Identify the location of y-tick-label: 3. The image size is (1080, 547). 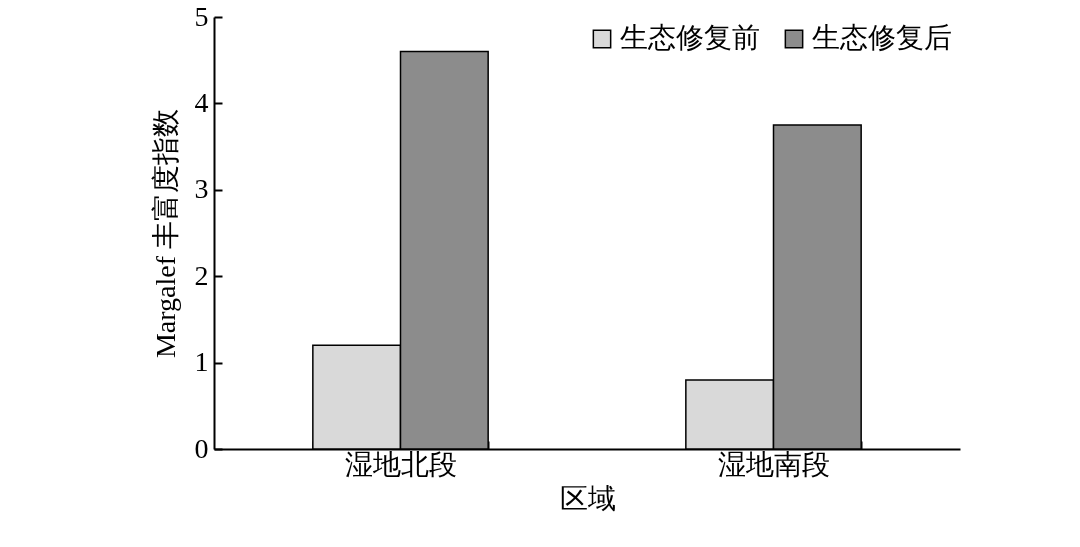
(201, 189).